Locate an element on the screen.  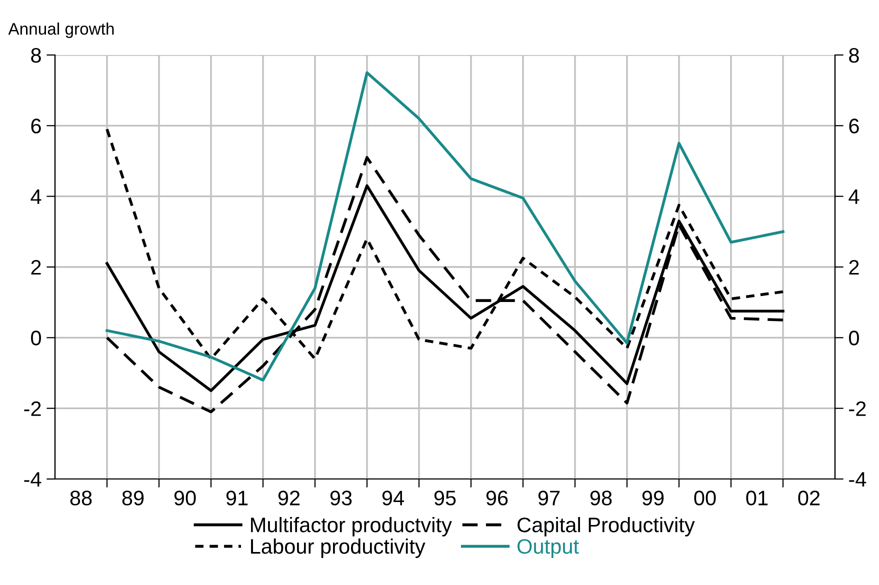
y-tick-label: 8 is located at coordinates (36, 55).